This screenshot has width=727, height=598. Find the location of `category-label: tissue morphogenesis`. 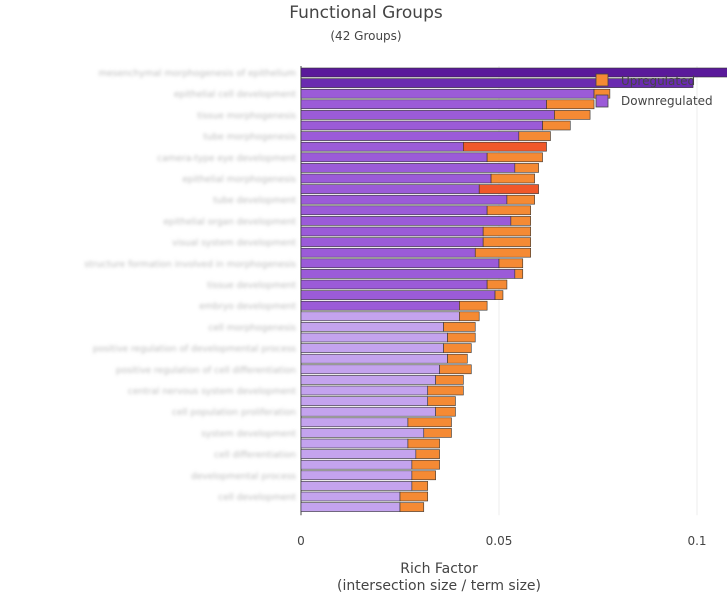

category-label: tissue morphogenesis is located at coordinates (246, 116).